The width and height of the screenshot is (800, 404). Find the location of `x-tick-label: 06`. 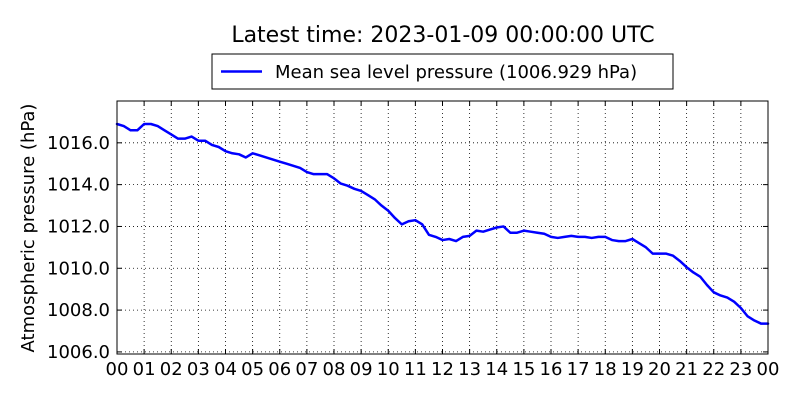

x-tick-label: 06 is located at coordinates (279, 369).